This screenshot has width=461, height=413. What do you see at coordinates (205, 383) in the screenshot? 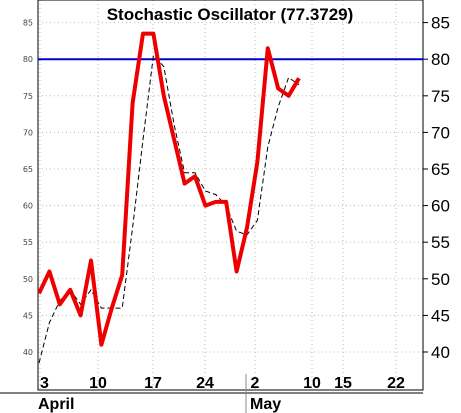
I see `x-tick-label: 24` at bounding box center [205, 383].